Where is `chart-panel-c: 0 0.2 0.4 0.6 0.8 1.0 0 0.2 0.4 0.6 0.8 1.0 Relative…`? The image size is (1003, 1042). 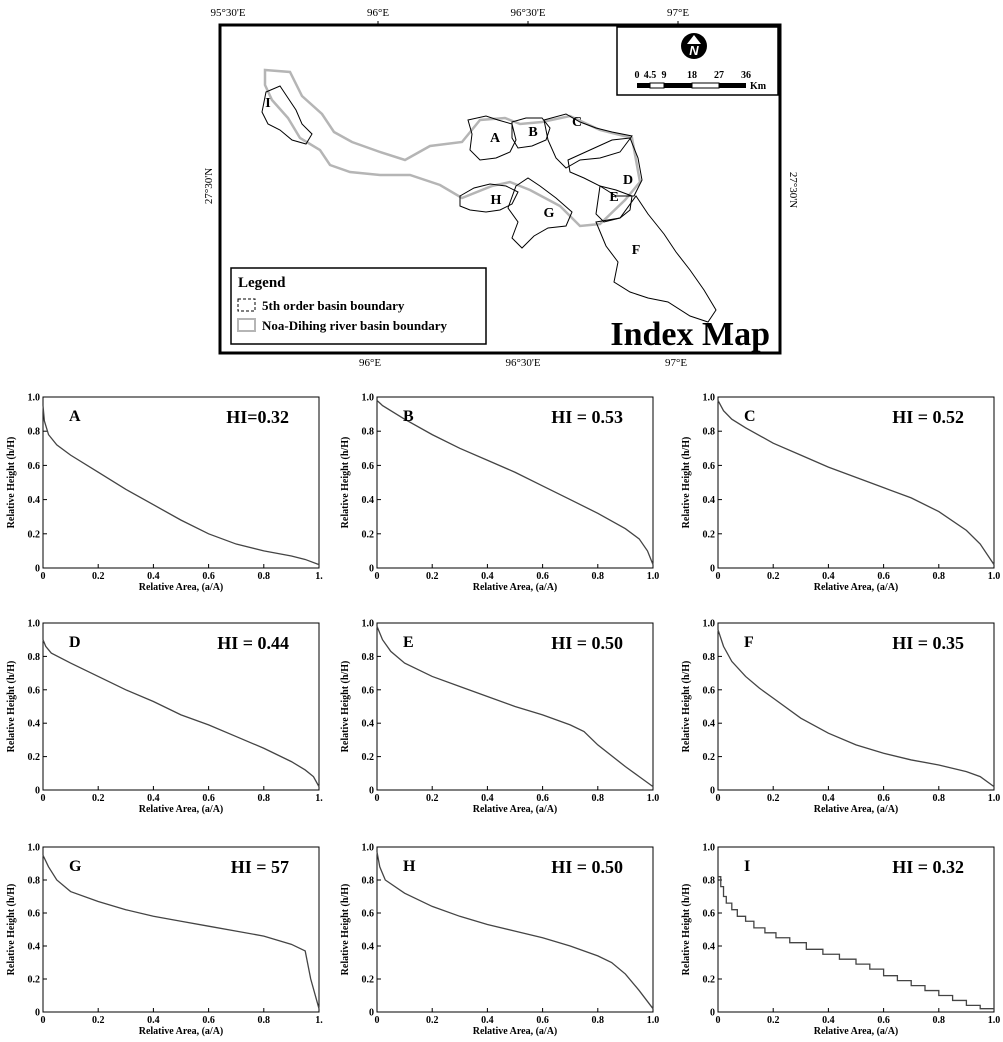
chart-panel-c: 0 0.2 0.4 0.6 0.8 1.0 0 0.2 0.4 0.6 0.8 1.0 Relative… is located at coordinates (840, 493).